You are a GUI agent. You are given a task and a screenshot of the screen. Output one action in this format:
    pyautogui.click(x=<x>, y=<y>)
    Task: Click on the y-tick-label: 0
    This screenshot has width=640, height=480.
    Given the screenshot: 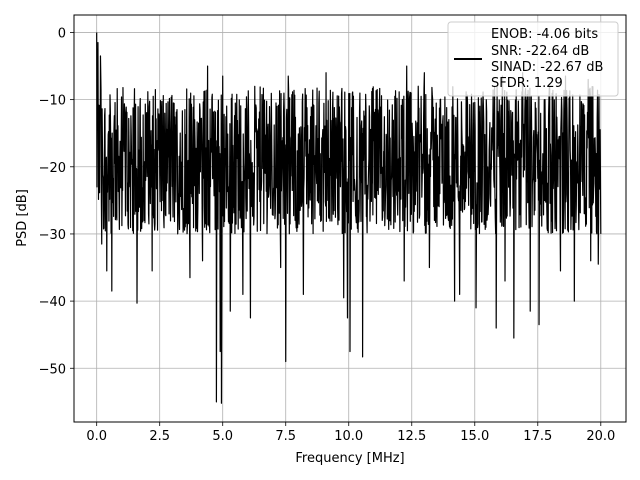 What is the action you would take?
    pyautogui.click(x=62, y=33)
    